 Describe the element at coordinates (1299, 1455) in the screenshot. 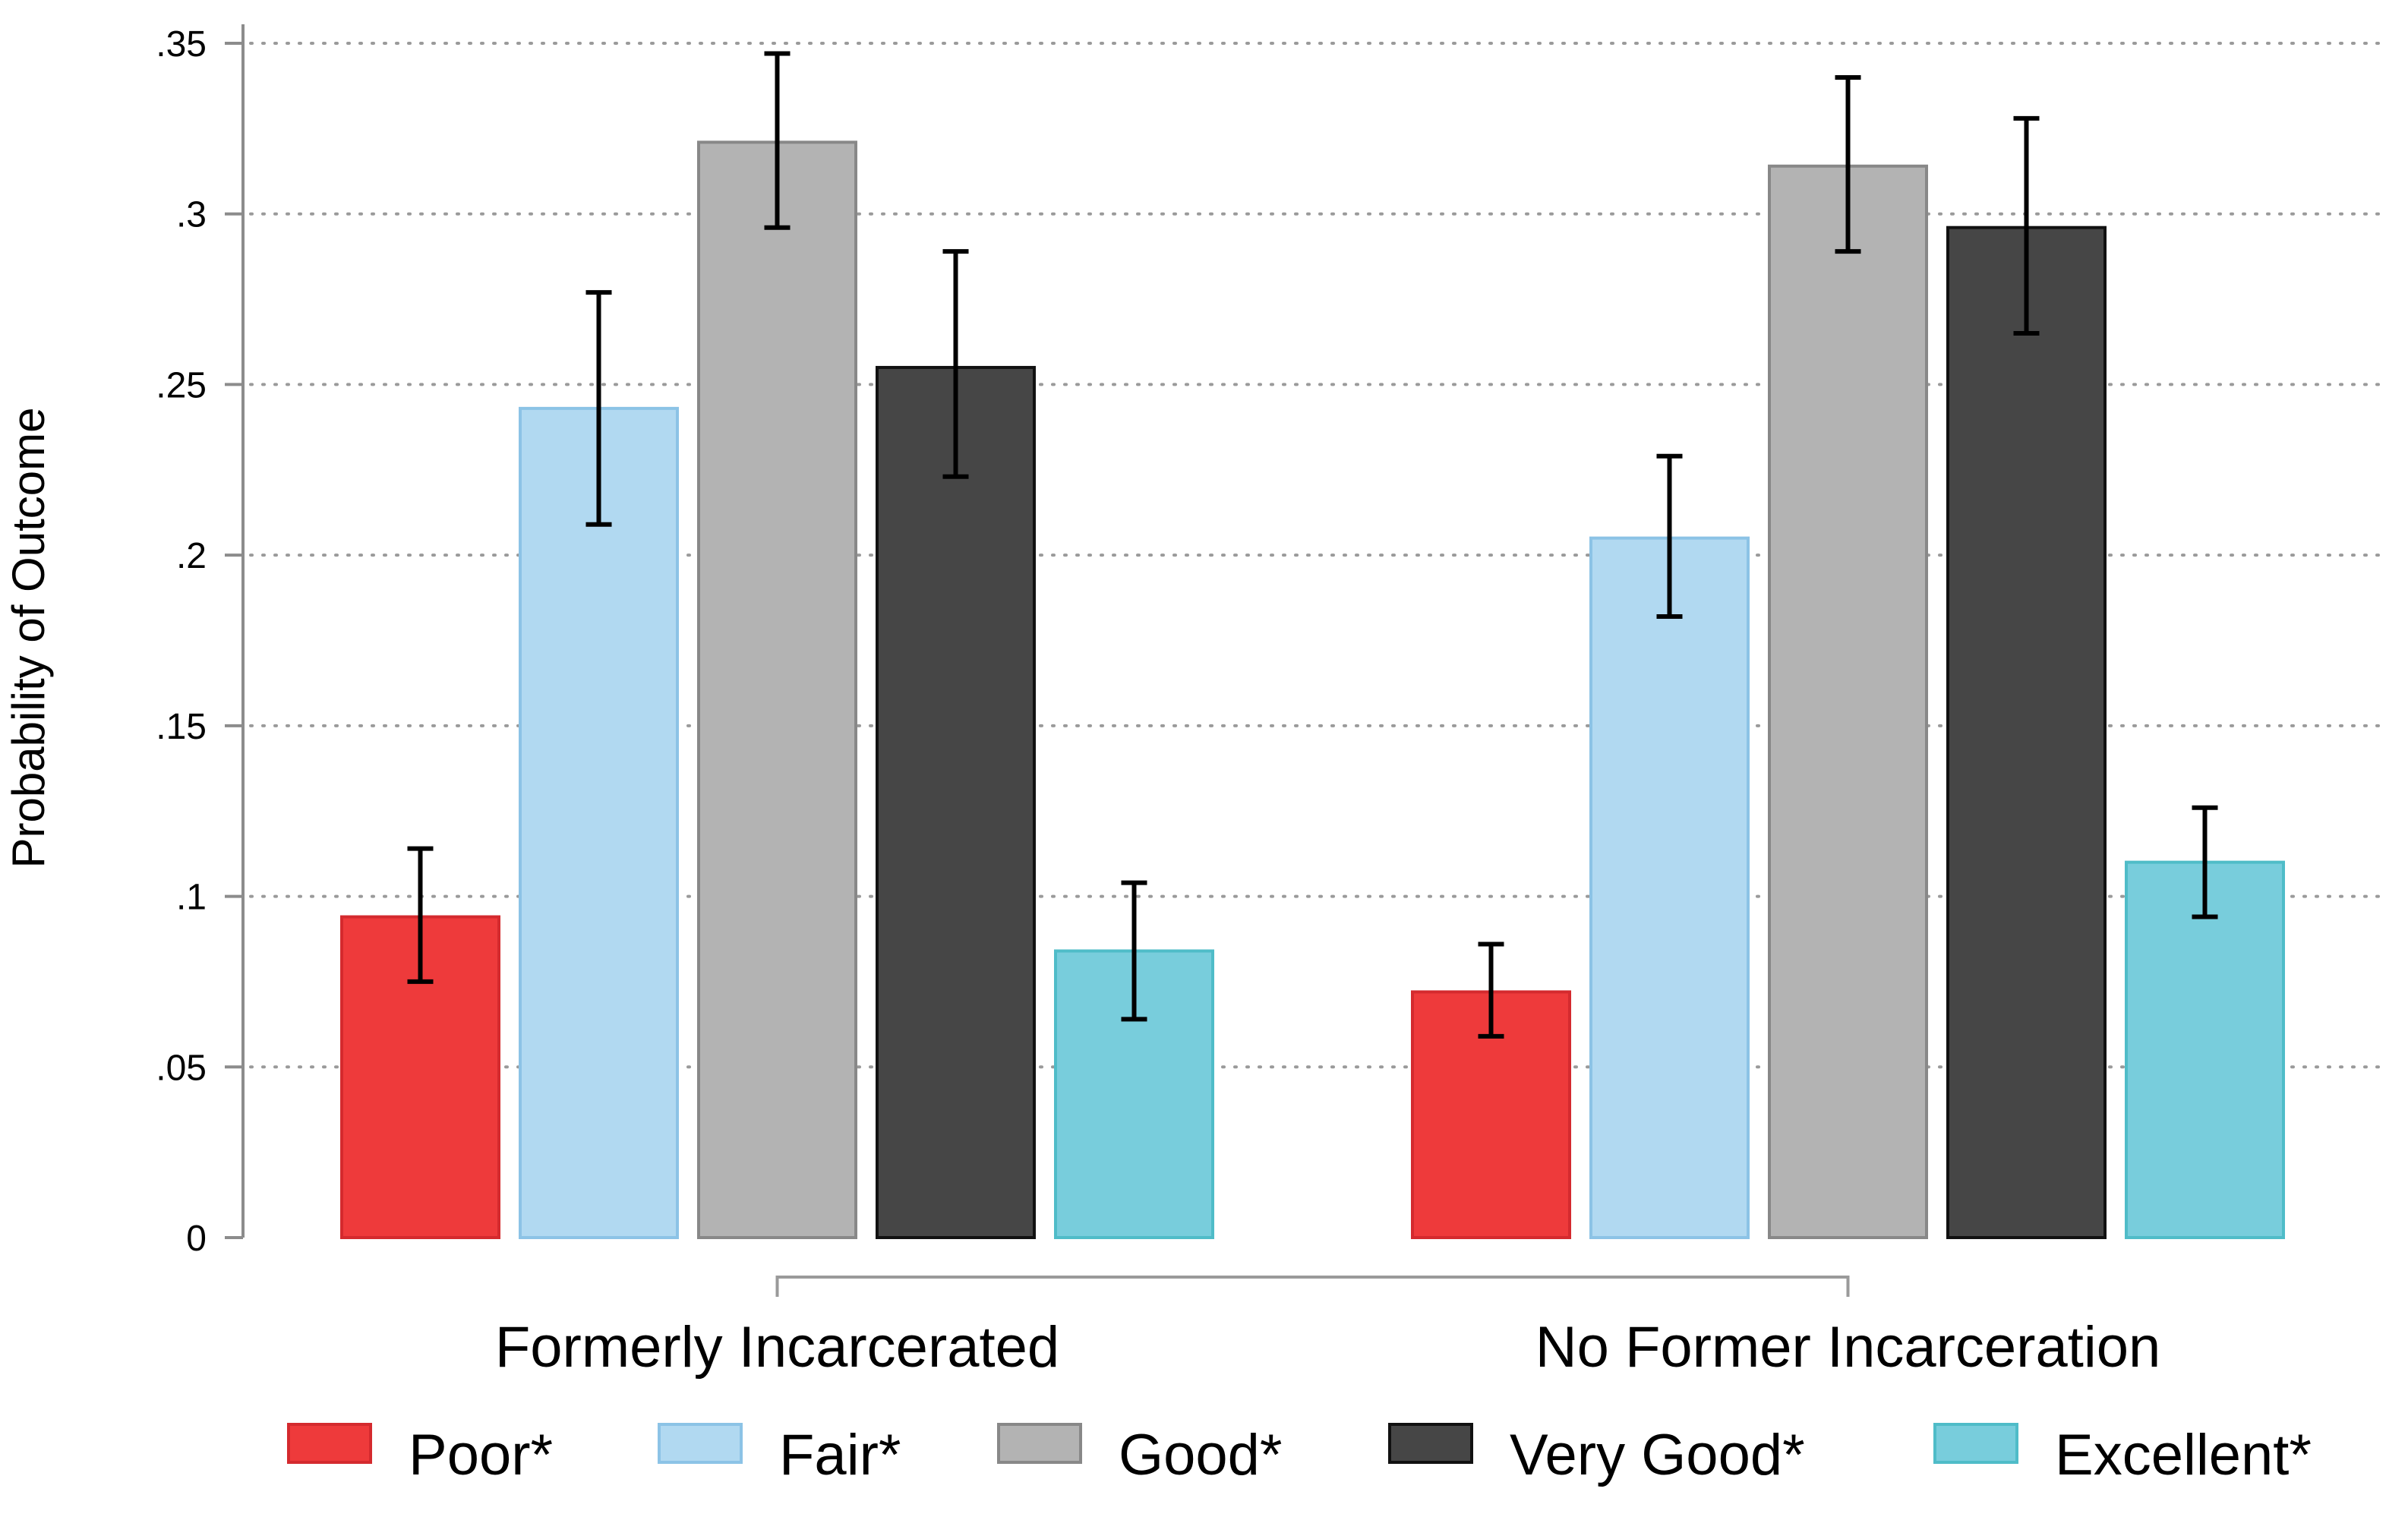

I see `legend: Poor* Fair* Good* Very Good* Excellent*` at that location.